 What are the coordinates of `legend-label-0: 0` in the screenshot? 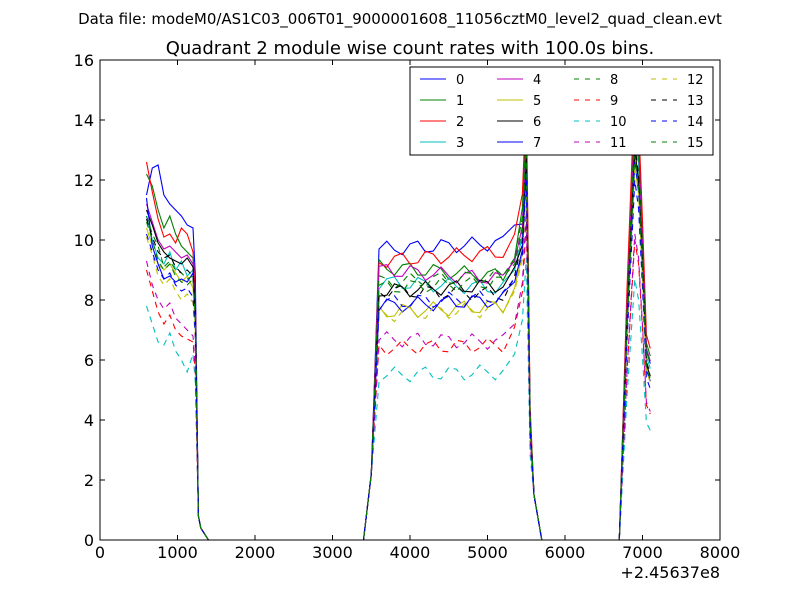 It's located at (460, 80).